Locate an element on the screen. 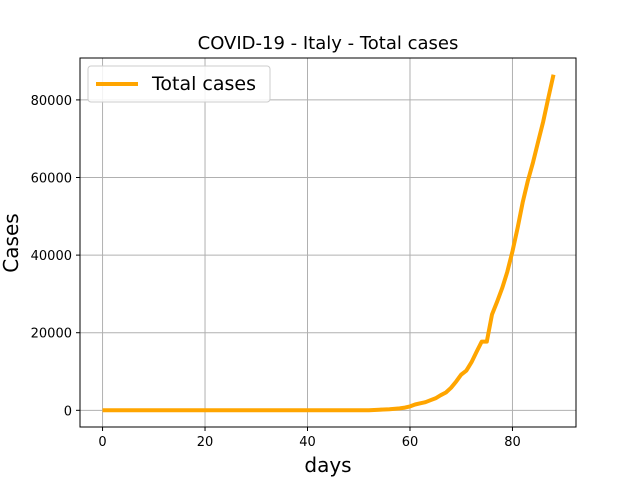  x-tick-label: 80 is located at coordinates (512, 442).